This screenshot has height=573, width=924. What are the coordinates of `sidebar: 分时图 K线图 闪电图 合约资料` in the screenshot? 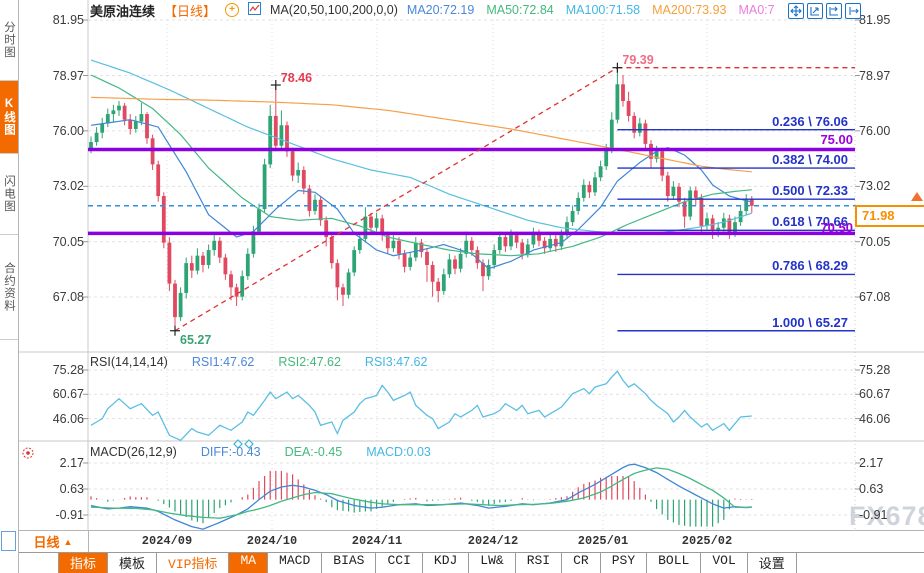 It's located at (9, 286).